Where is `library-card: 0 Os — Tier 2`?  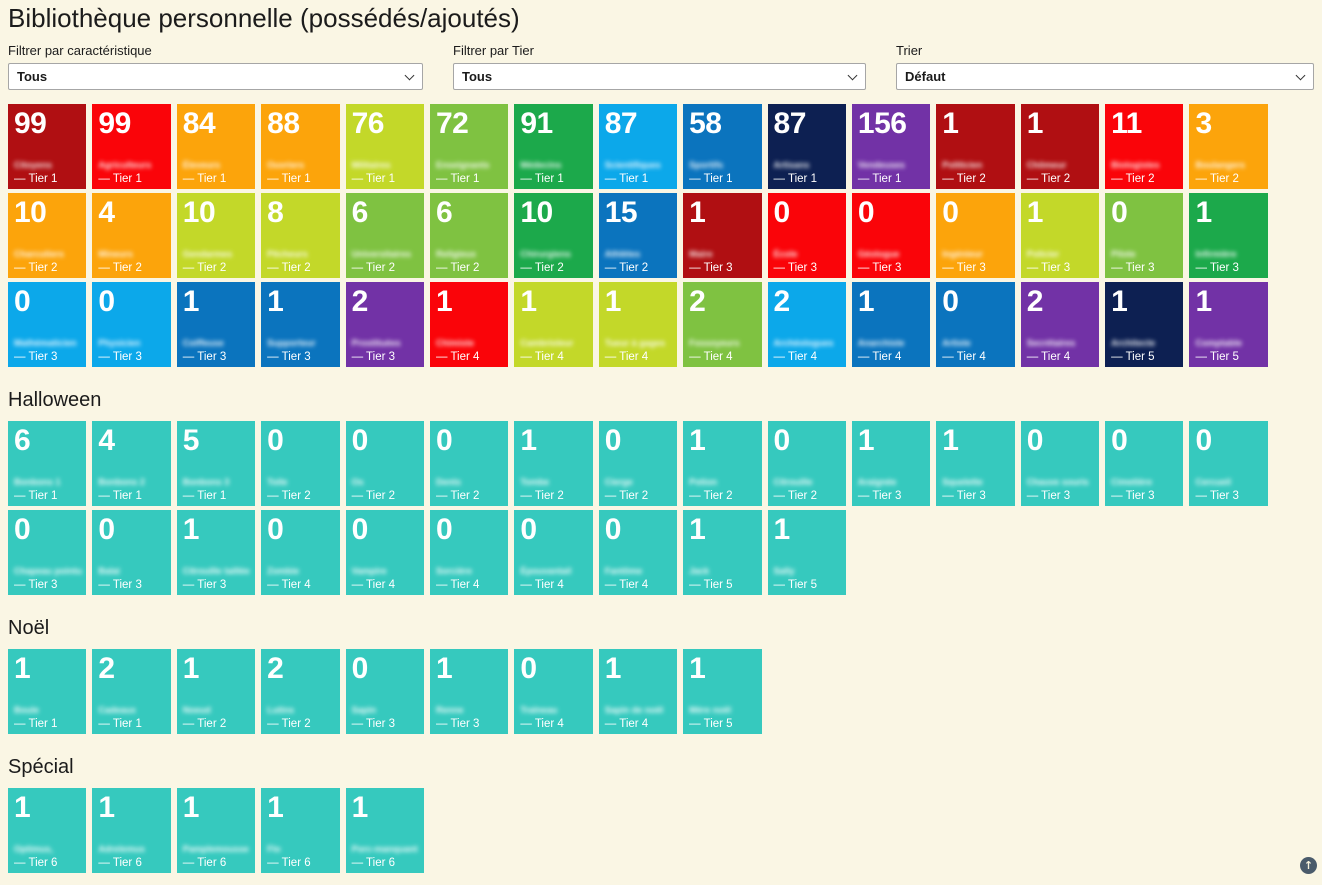 library-card: 0 Os — Tier 2 is located at coordinates (384, 463).